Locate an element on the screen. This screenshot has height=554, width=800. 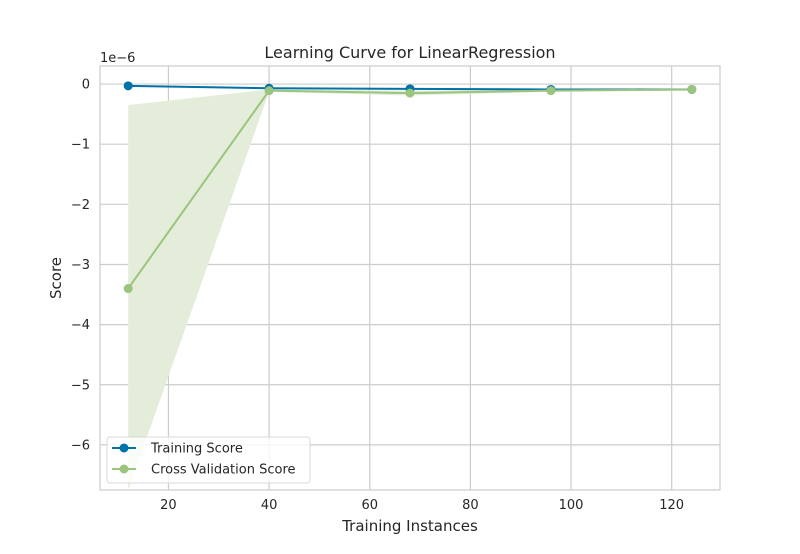
x-tick-labels: 20 40 60 80 100 120 is located at coordinates (422, 505).